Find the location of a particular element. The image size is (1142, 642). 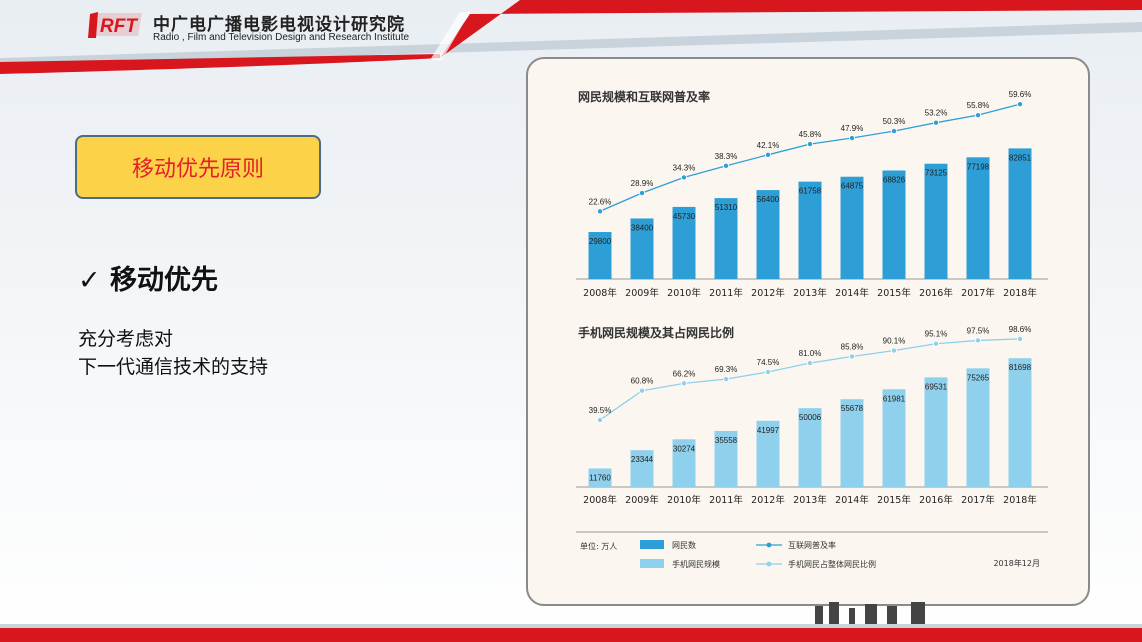

legend-swatch-bar is located at coordinates (652, 544).